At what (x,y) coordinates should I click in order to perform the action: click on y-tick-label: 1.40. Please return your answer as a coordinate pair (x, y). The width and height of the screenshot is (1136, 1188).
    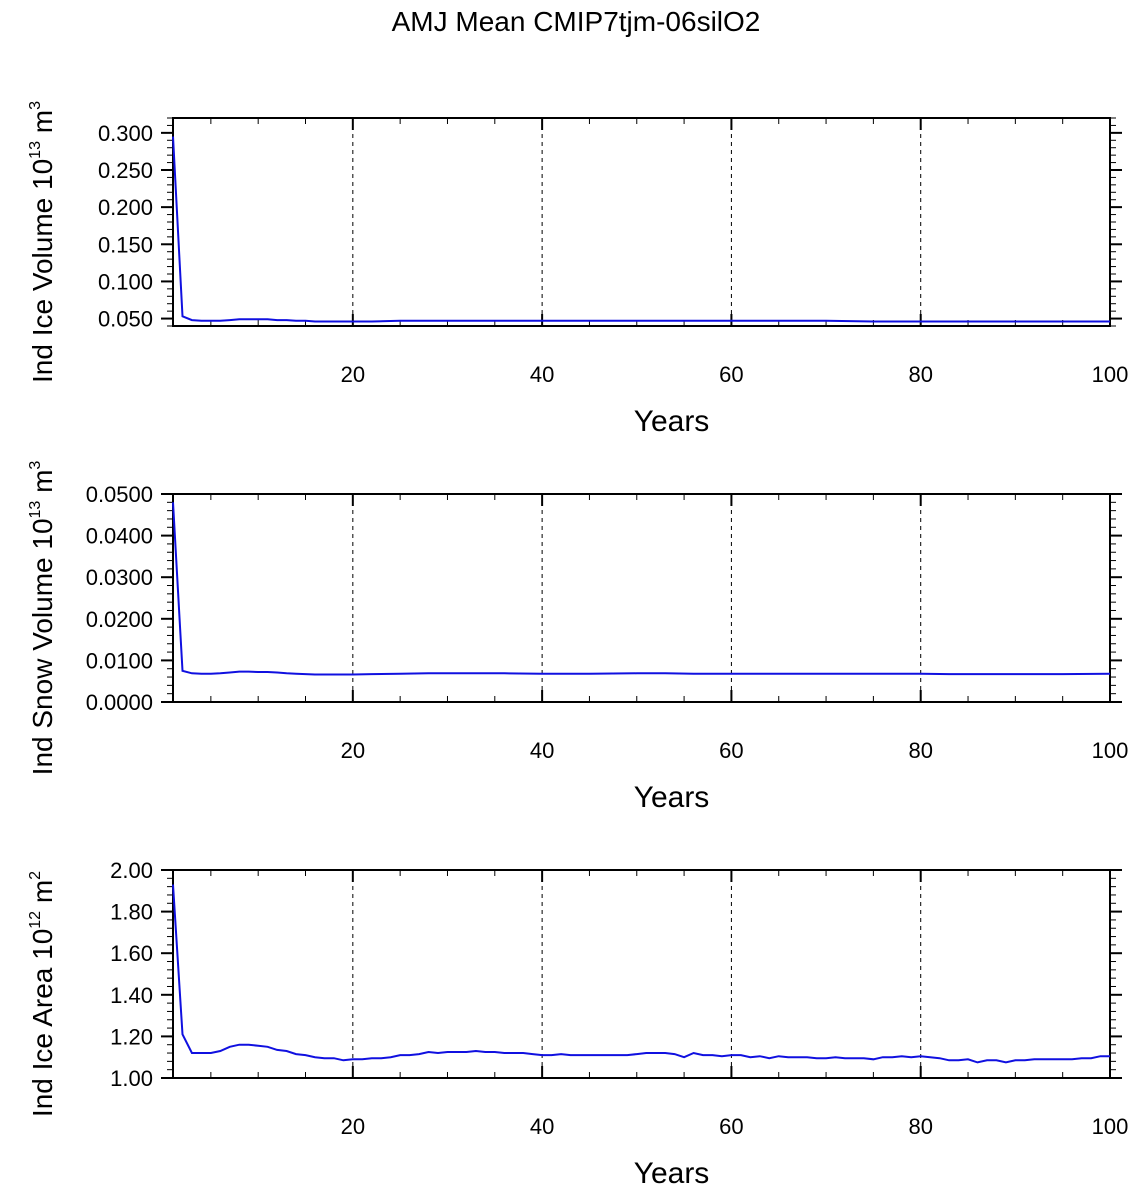
    Looking at the image, I should click on (131, 995).